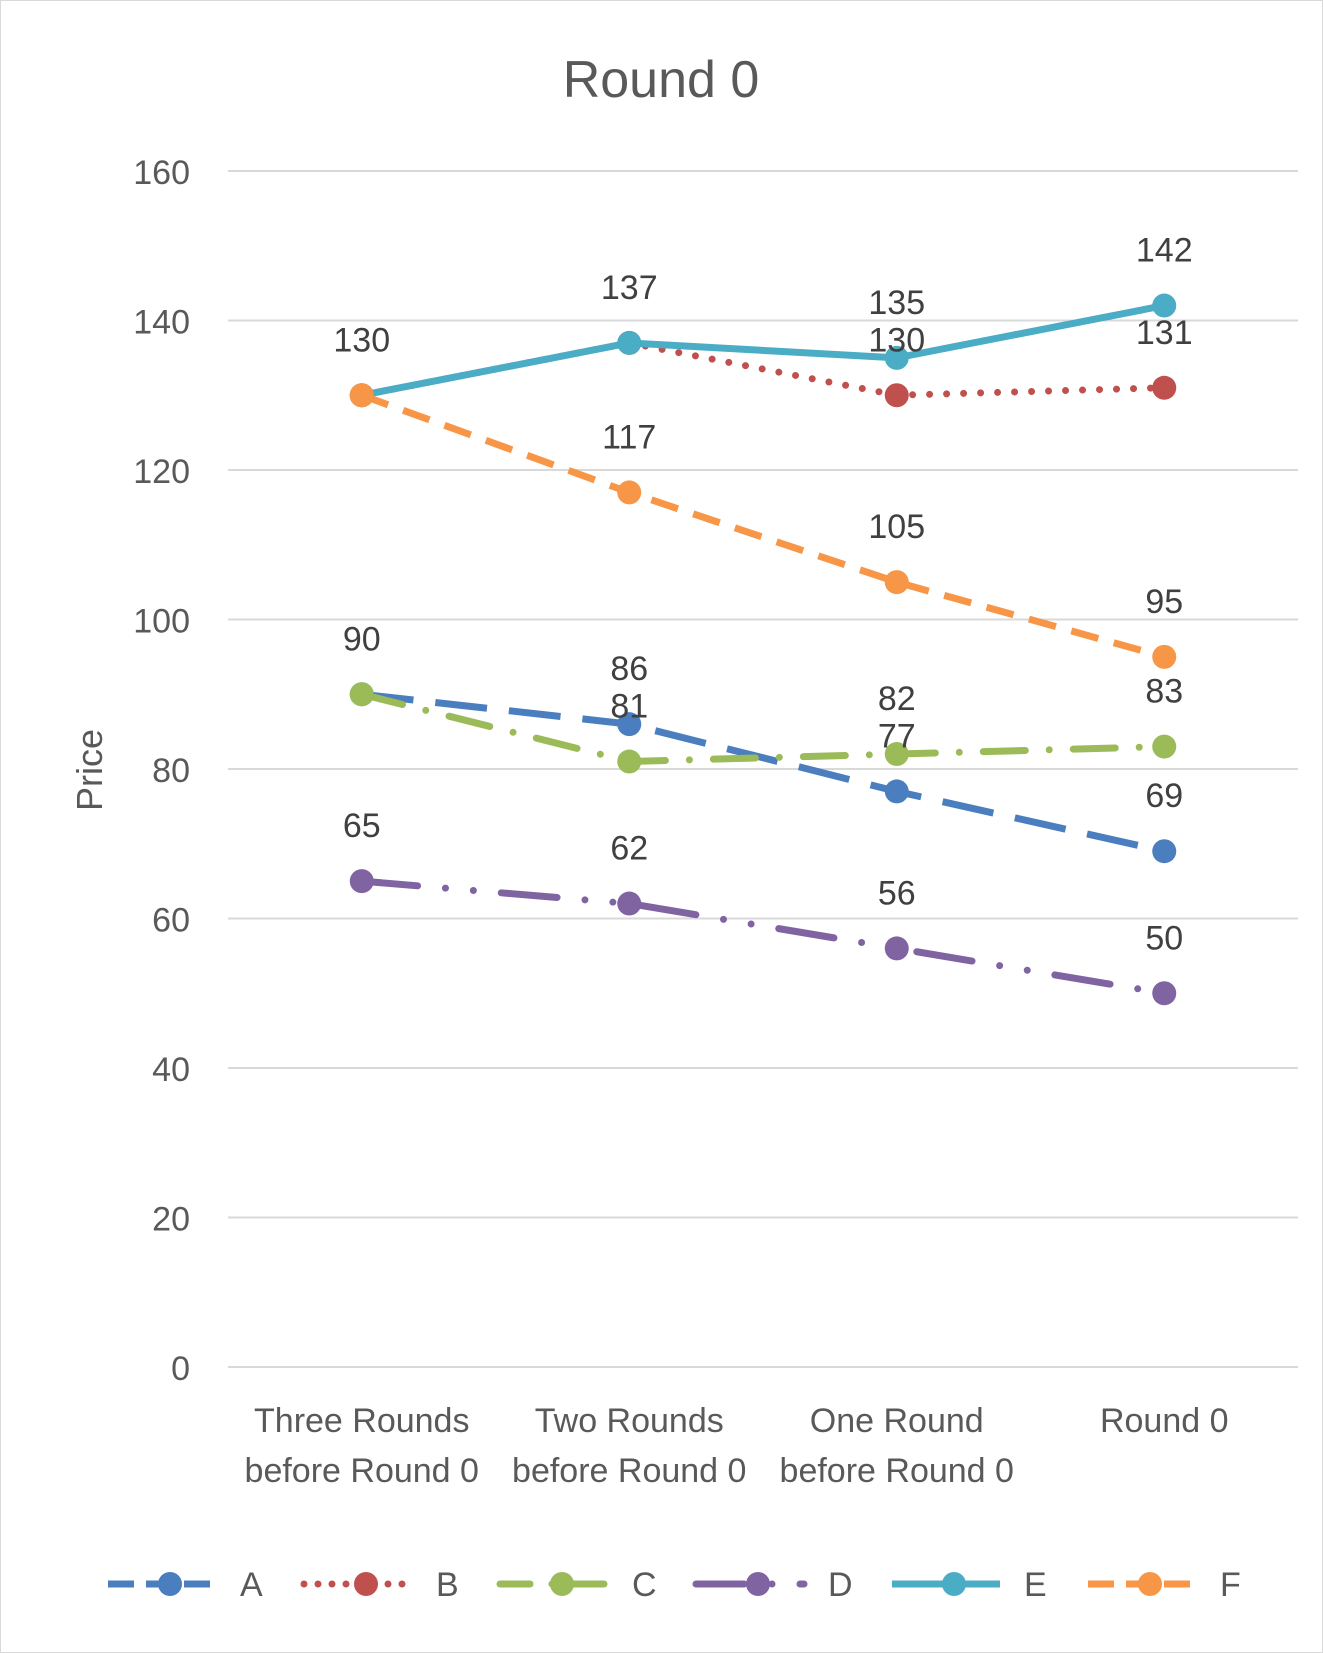 The height and width of the screenshot is (1653, 1323). What do you see at coordinates (896, 340) in the screenshot?
I see `data-label-B: 130` at bounding box center [896, 340].